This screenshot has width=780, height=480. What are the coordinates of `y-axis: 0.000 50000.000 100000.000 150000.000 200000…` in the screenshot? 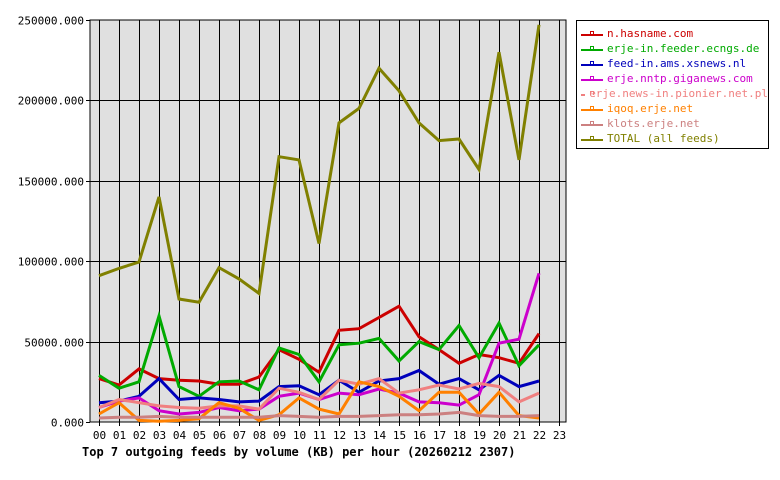 It's located at (54, 222).